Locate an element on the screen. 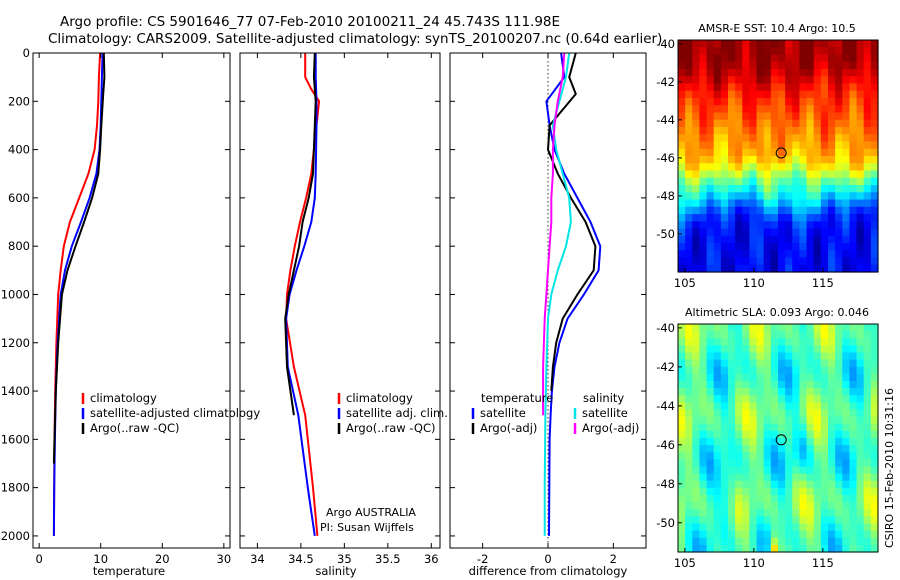 The width and height of the screenshot is (900, 580). salinity-legend-label: satellite adj. clim. is located at coordinates (397, 413).